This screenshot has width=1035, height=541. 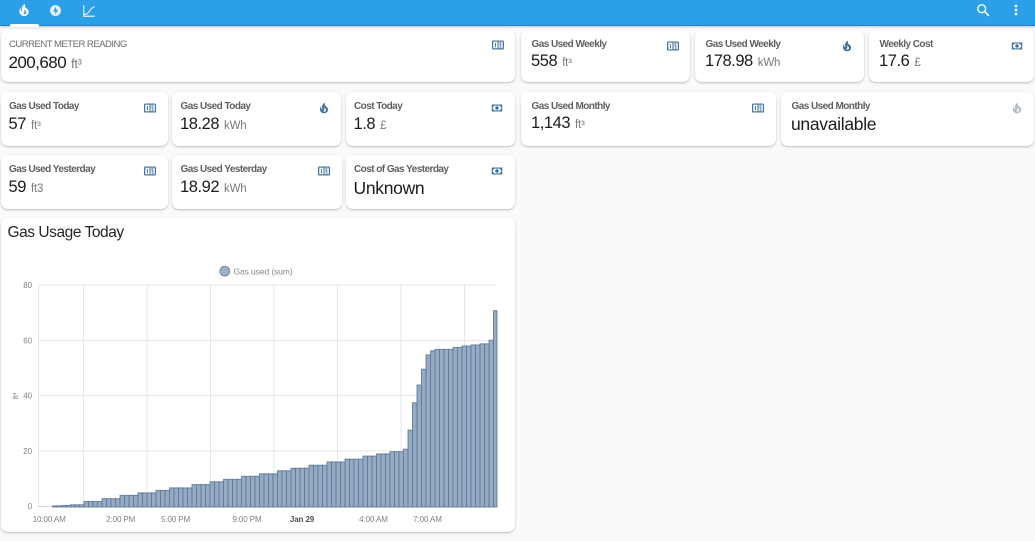 What do you see at coordinates (27, 285) in the screenshot?
I see `svg-text: 80` at bounding box center [27, 285].